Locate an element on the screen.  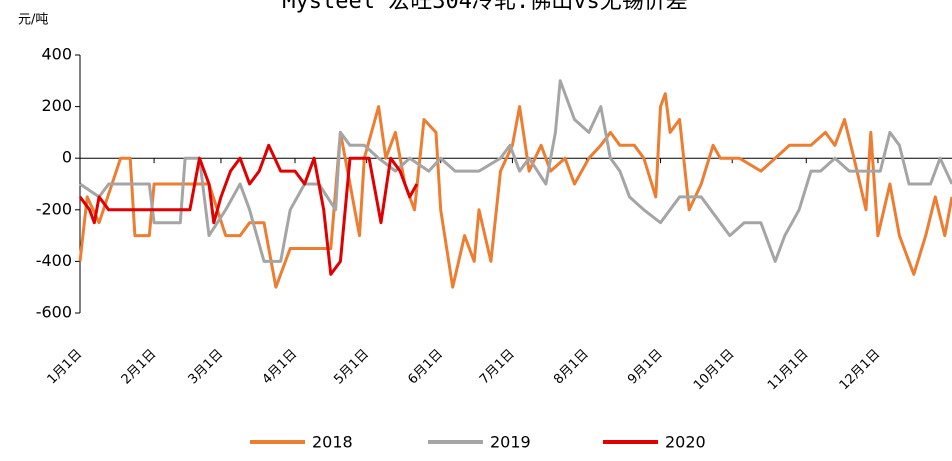
x-tick-label: 4月1日 is located at coordinates (280, 367).